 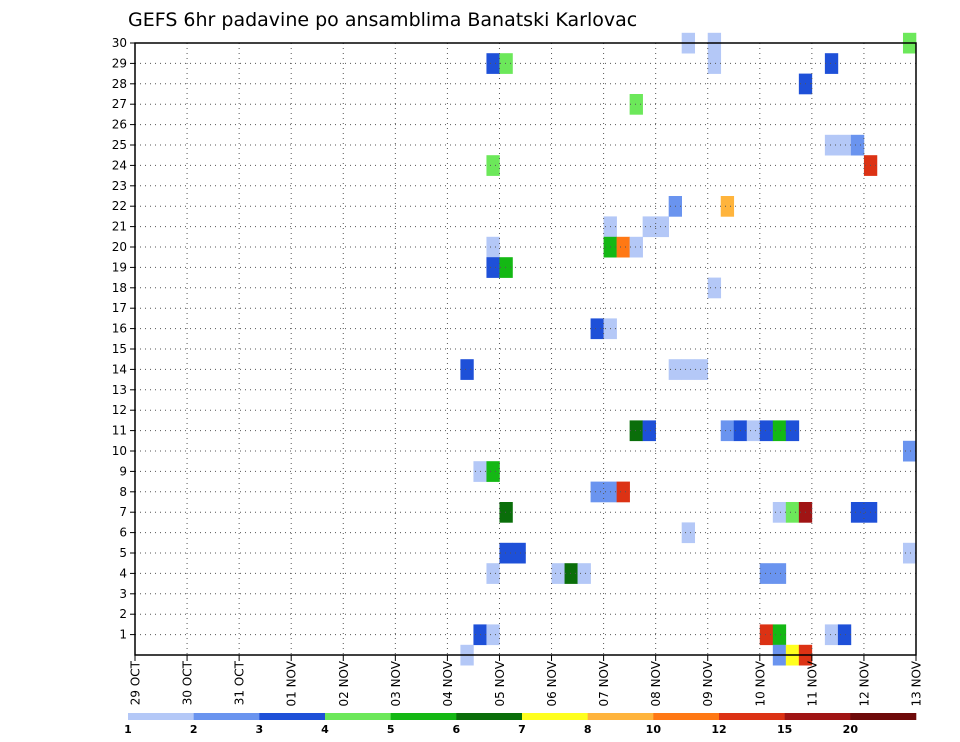 What do you see at coordinates (119, 186) in the screenshot?
I see `y-tick-label: 23` at bounding box center [119, 186].